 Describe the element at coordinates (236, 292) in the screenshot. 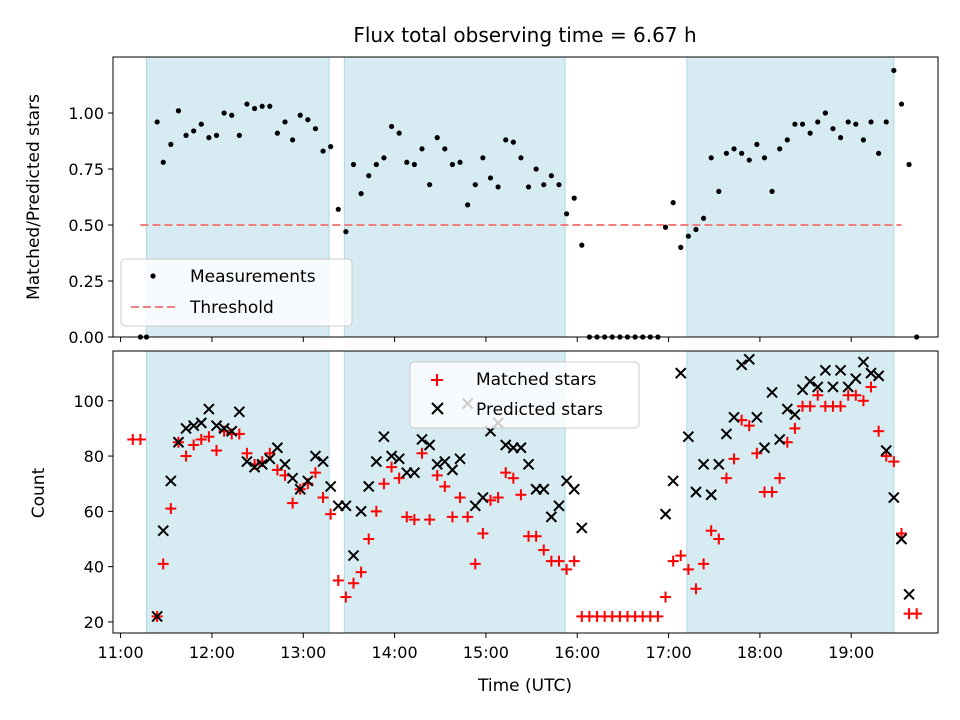

I see `top-legend-box` at that location.